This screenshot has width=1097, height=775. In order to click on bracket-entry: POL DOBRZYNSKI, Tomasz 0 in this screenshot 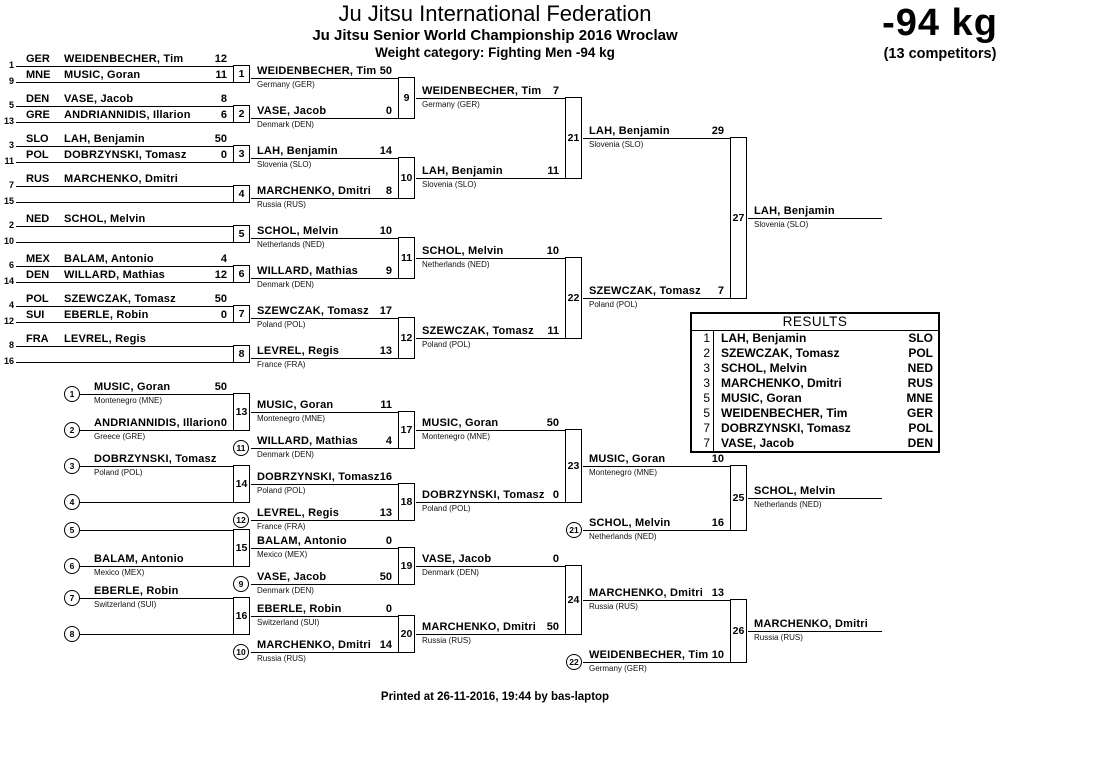, I will do `click(124, 155)`.